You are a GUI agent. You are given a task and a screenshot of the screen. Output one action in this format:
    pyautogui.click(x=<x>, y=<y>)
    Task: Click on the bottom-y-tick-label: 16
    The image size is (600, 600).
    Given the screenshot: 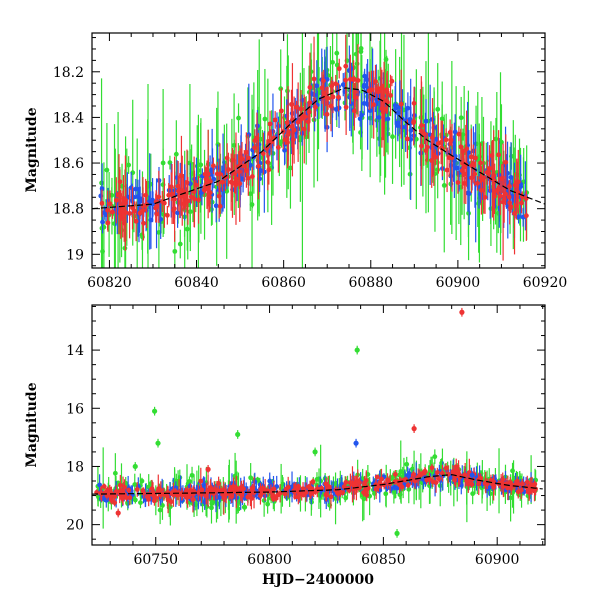 What is the action you would take?
    pyautogui.click(x=75, y=409)
    